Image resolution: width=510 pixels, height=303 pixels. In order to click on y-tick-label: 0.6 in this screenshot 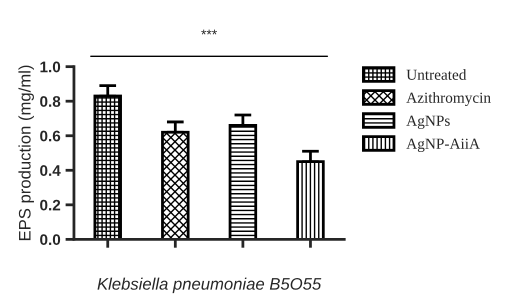, I will do `click(50, 136)`.